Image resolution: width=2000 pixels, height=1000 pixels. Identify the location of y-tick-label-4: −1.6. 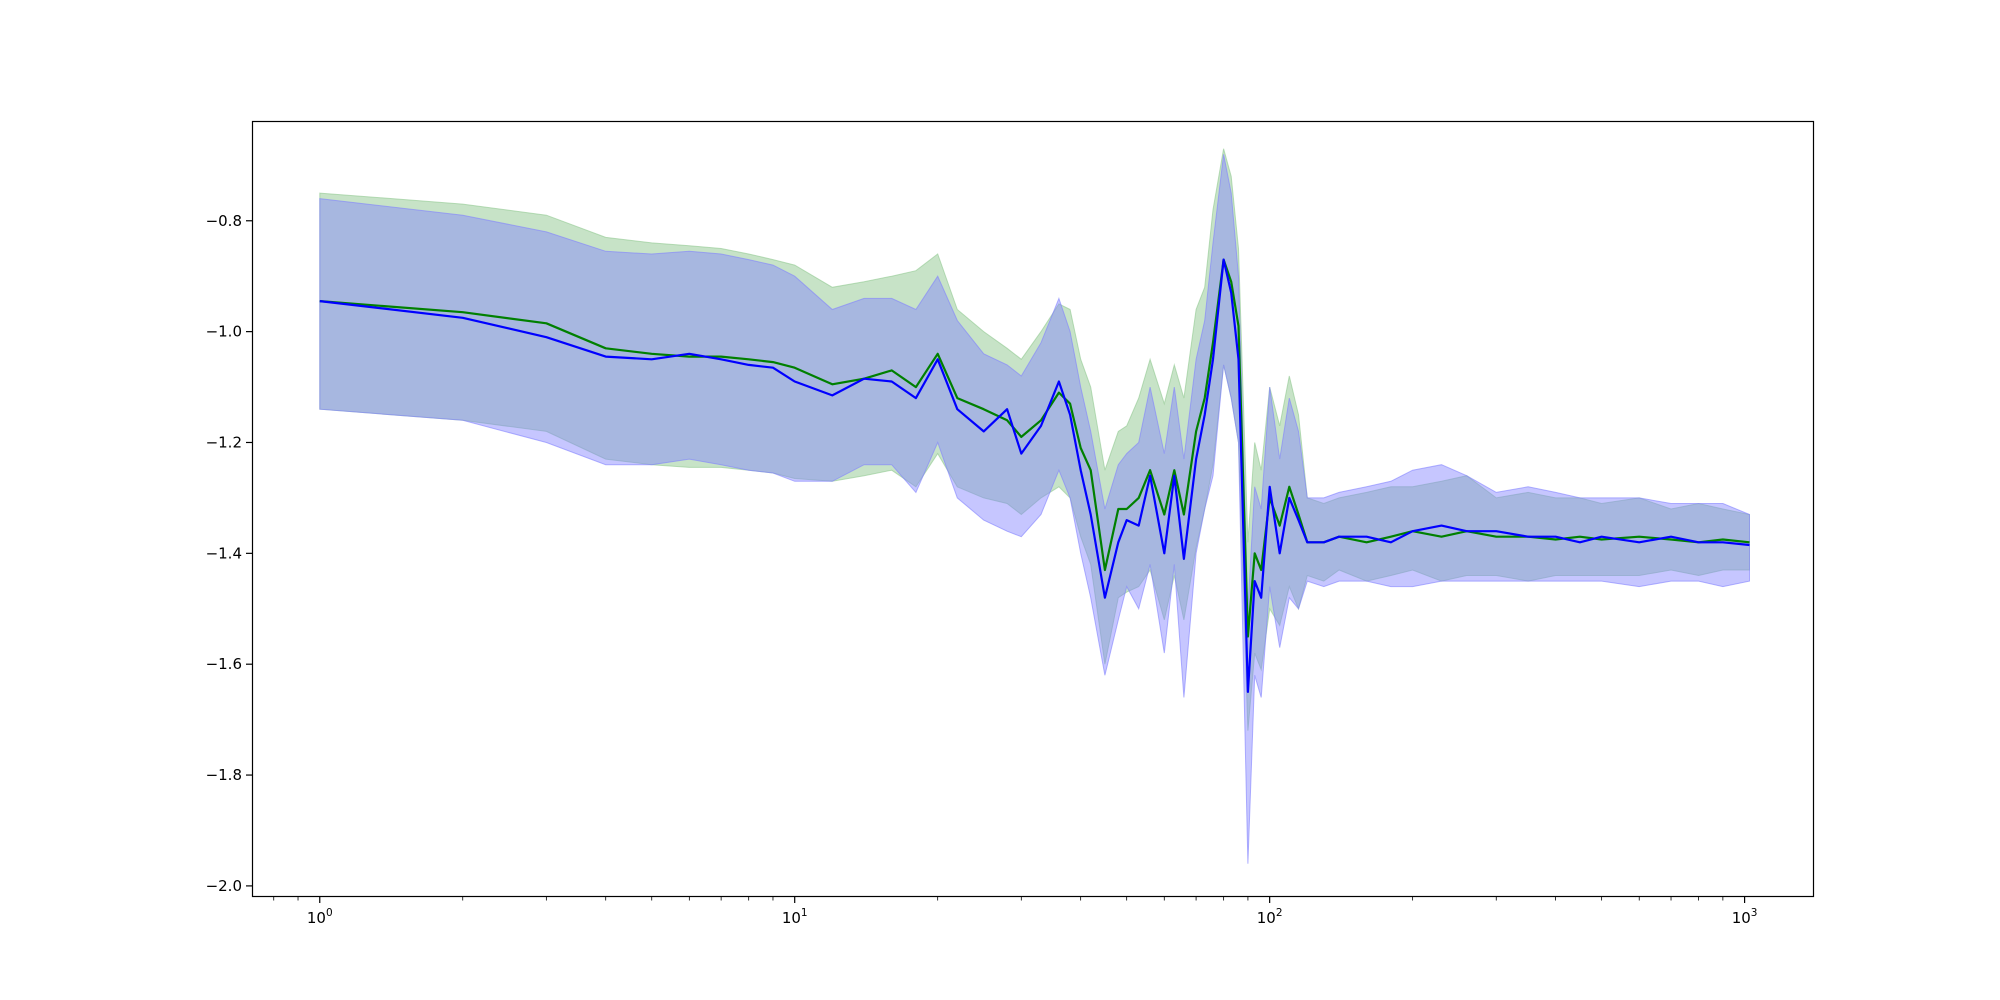
(224, 664).